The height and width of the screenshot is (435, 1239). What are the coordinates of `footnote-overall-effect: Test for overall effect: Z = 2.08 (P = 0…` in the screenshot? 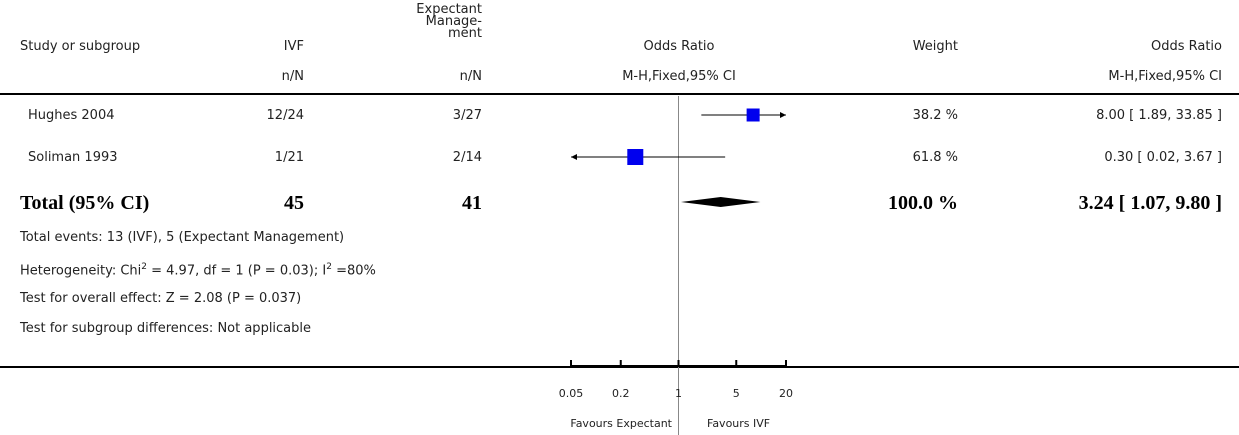 It's located at (161, 298).